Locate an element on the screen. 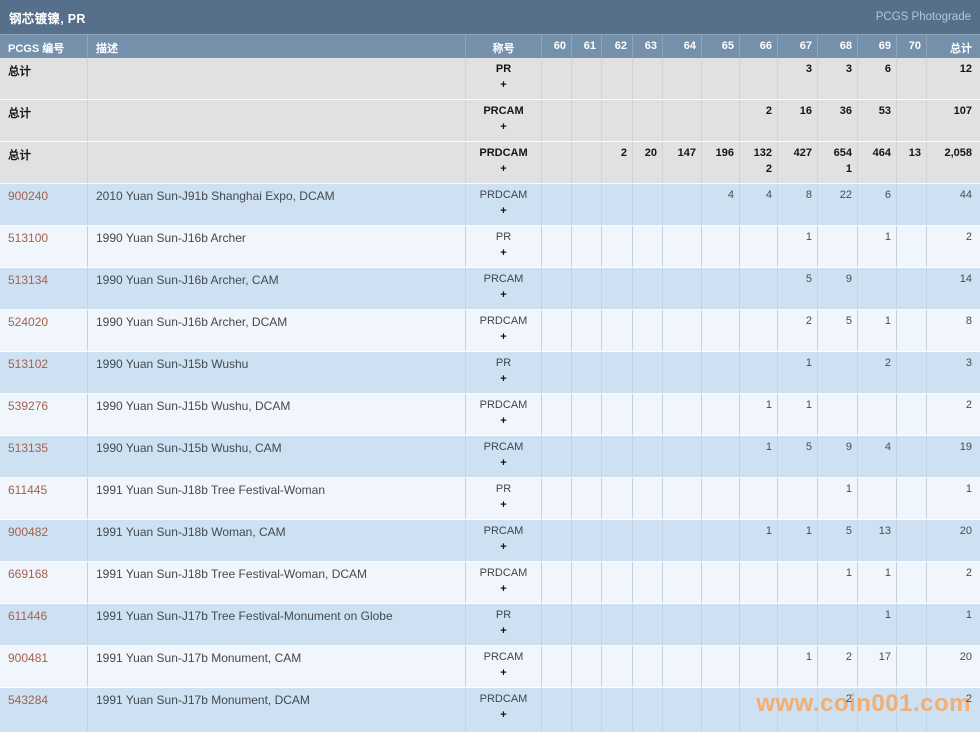 This screenshot has width=980, height=732. summary-row-pr: 总计 PR +3 3 6 12 is located at coordinates (490, 79).